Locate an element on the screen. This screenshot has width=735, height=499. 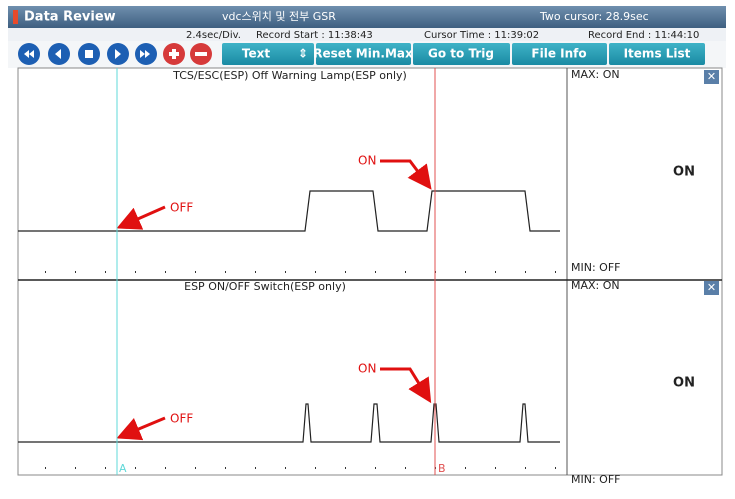
items-list-button-label: Items List is located at coordinates (657, 54).